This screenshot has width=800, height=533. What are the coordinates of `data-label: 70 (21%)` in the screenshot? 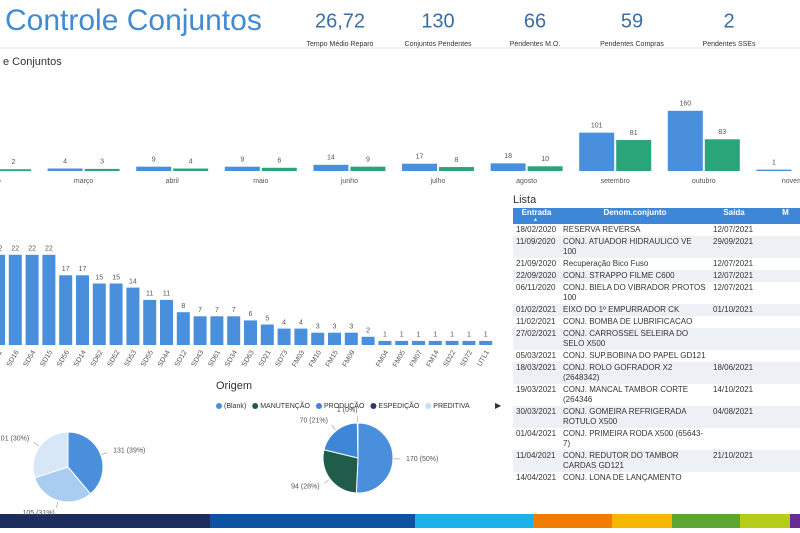 It's located at (314, 420).